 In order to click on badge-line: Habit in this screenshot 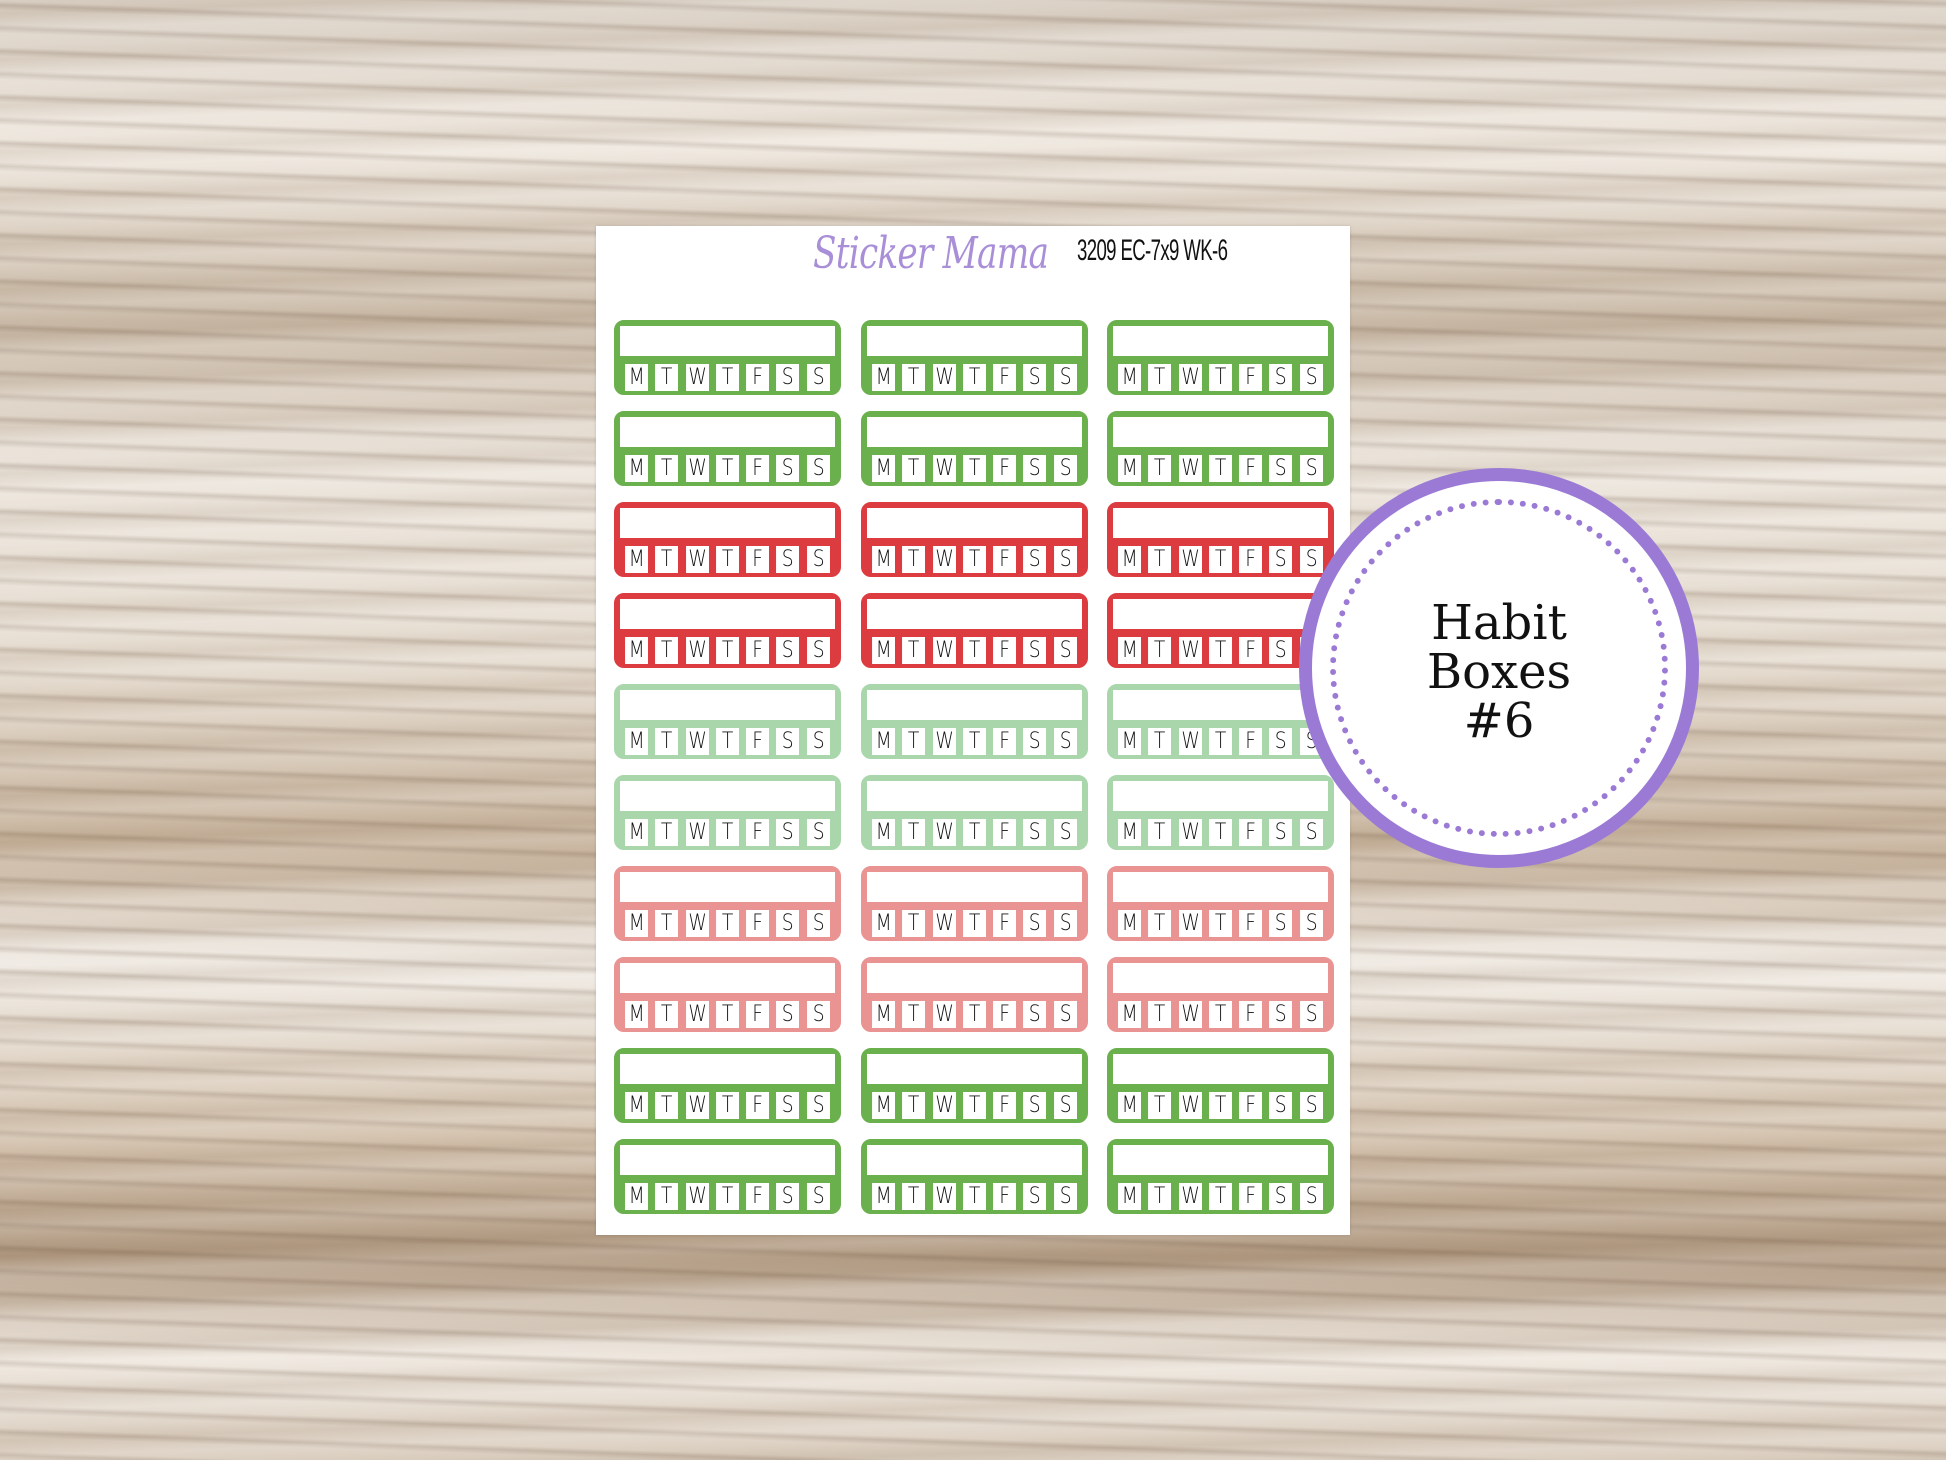, I will do `click(1499, 623)`.